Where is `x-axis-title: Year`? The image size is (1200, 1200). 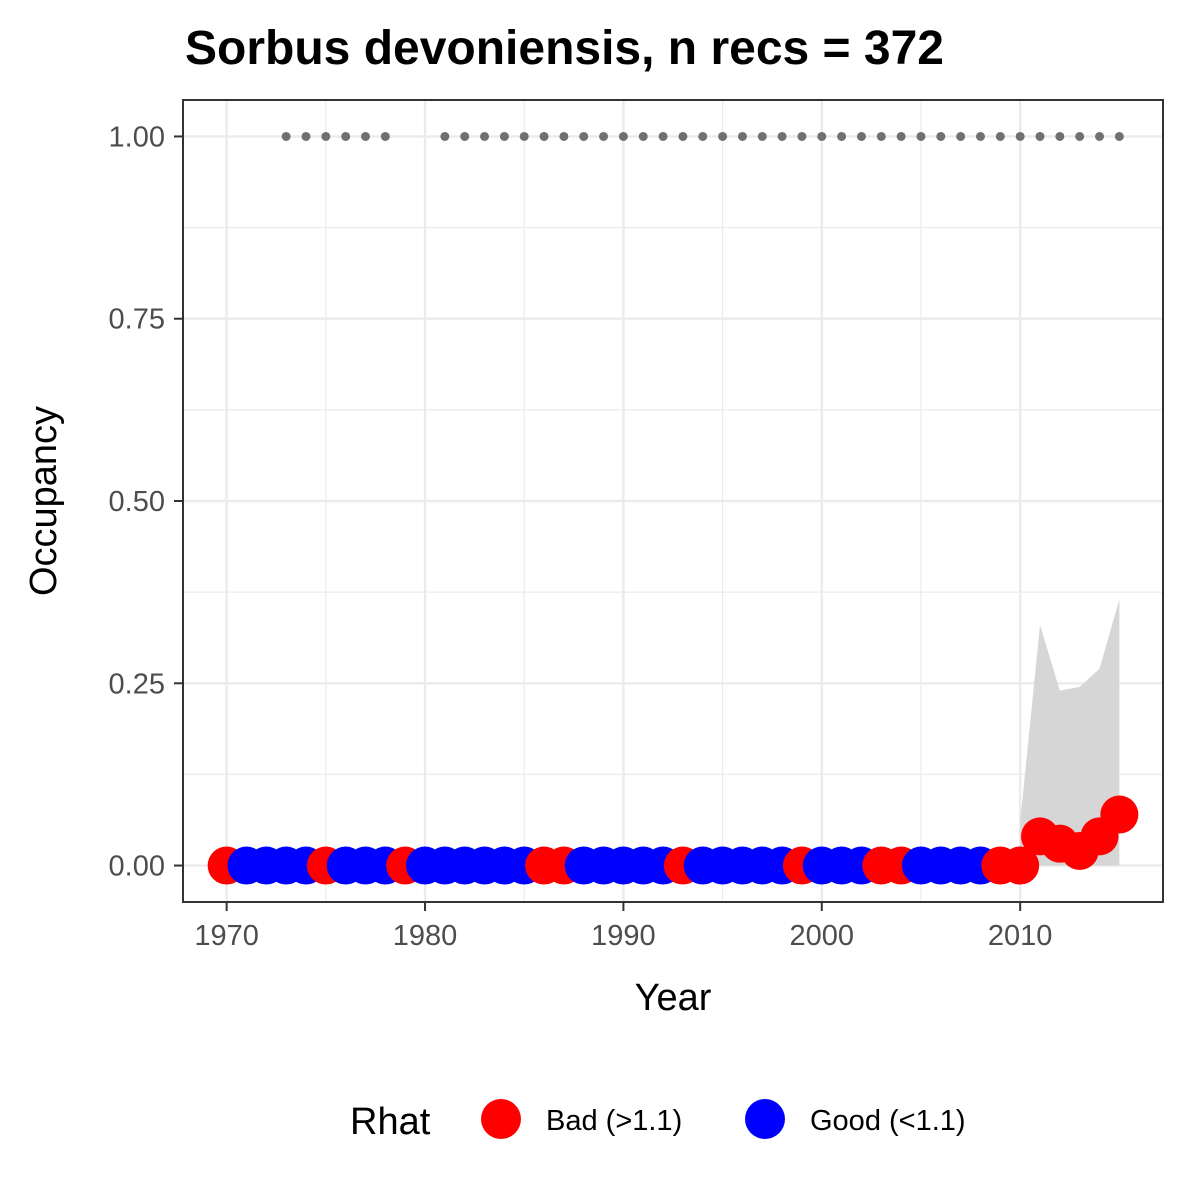
x-axis-title: Year is located at coordinates (673, 998).